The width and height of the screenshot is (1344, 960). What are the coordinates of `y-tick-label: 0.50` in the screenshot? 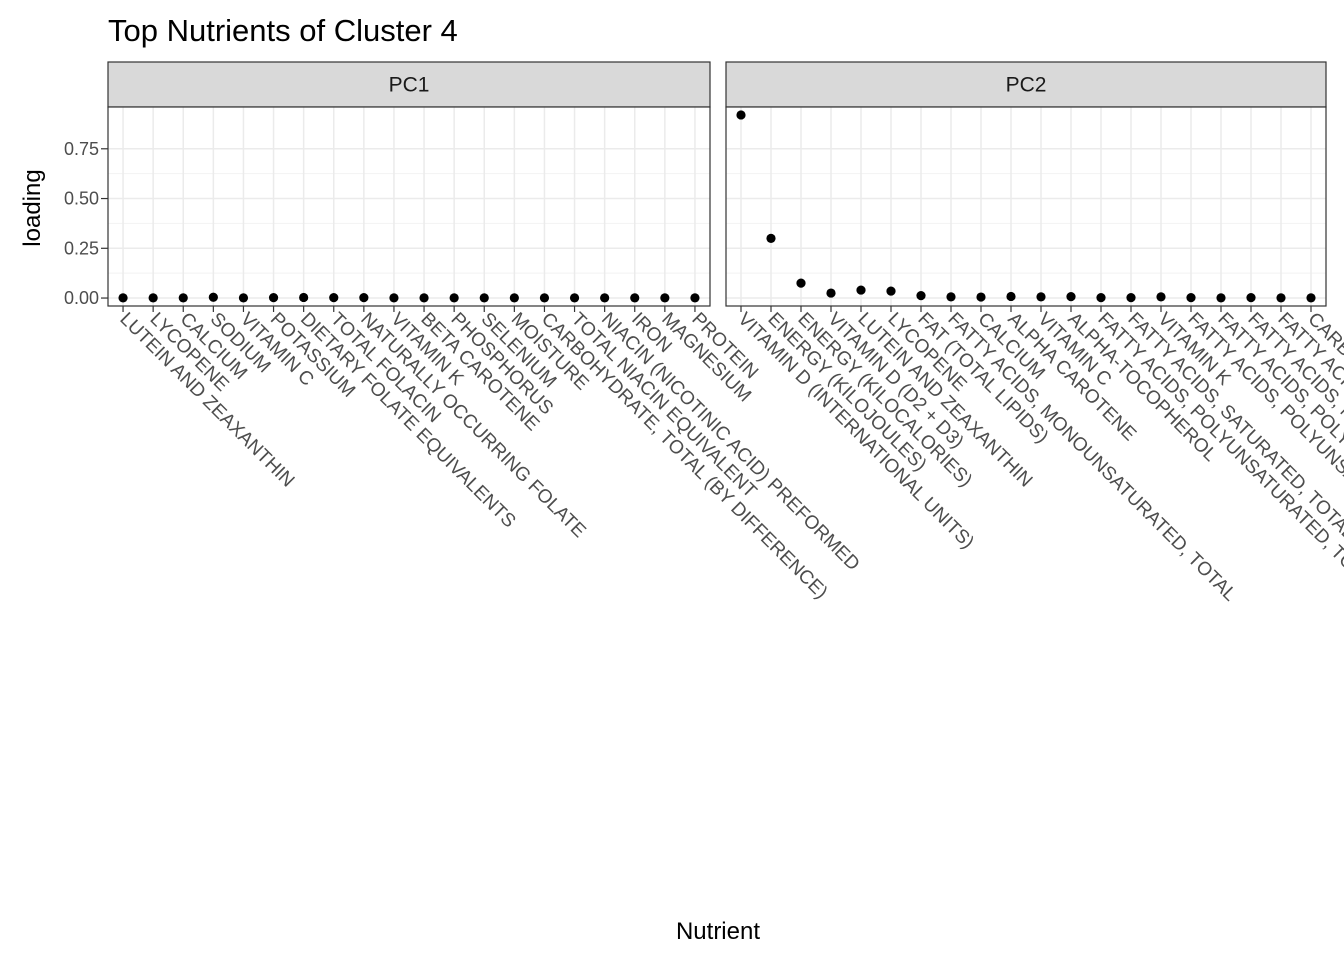 It's located at (81, 199).